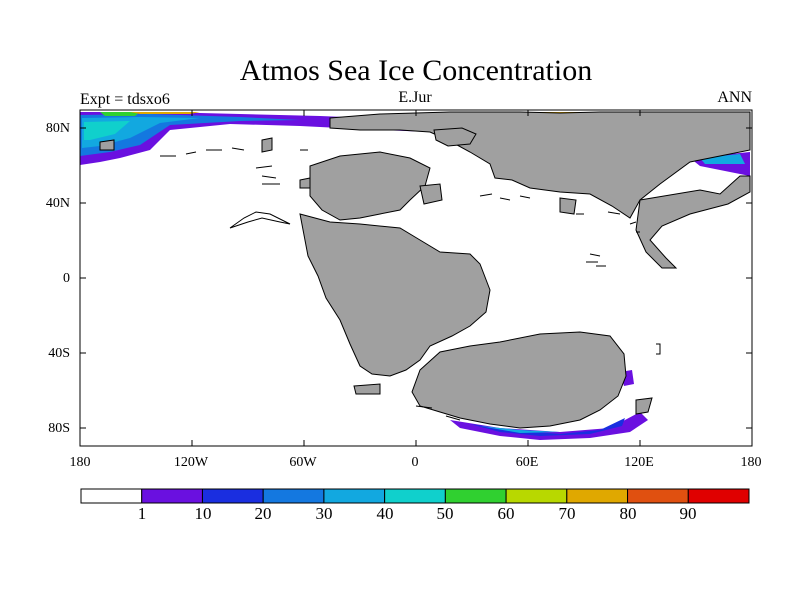 The height and width of the screenshot is (600, 800). What do you see at coordinates (415, 97) in the screenshot?
I see `period-label: E.Jur` at bounding box center [415, 97].